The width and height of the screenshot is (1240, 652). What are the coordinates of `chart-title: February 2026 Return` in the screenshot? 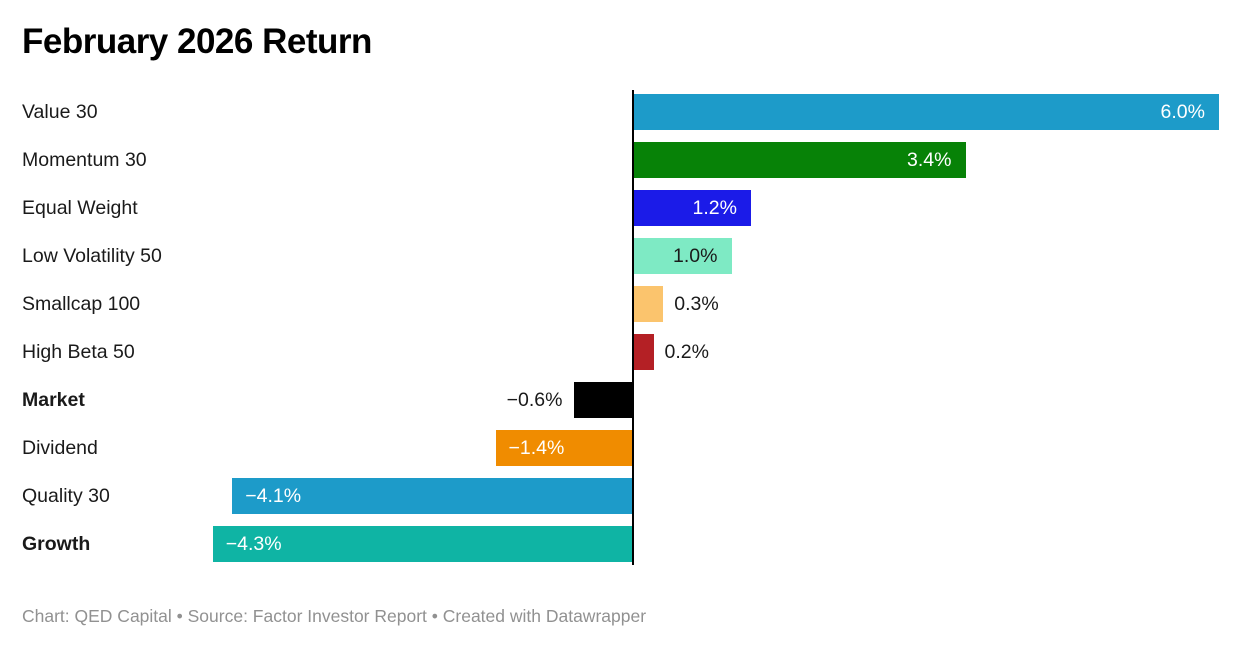 It's located at (197, 41).